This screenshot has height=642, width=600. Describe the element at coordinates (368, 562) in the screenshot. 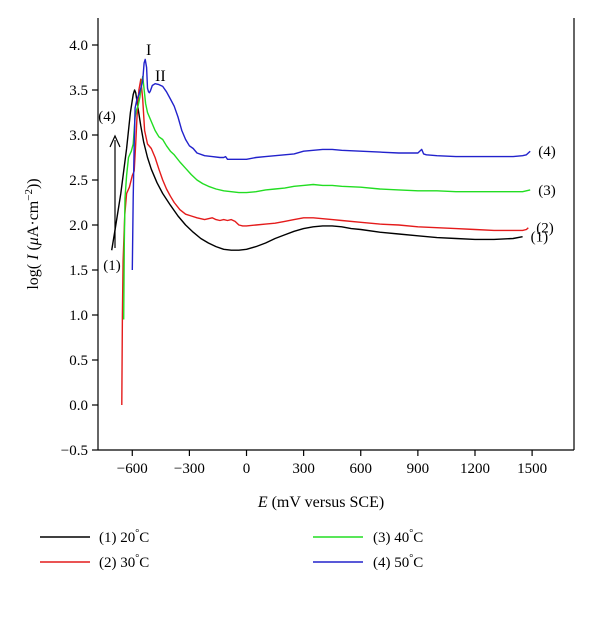

I see `legend-item-4: (4) 50°C` at that location.